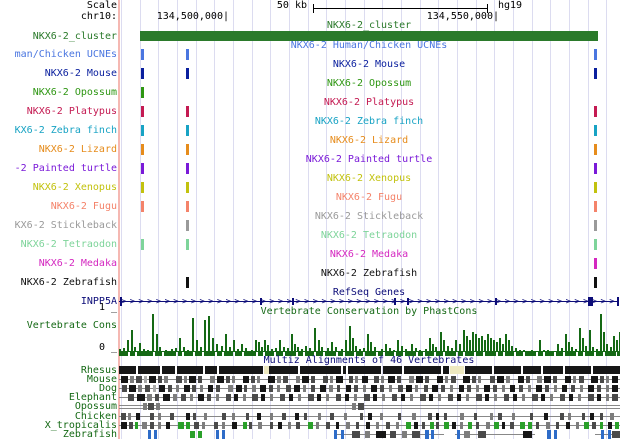  I want to click on track-center-label: NKX6-2 Platypus, so click(369, 102).